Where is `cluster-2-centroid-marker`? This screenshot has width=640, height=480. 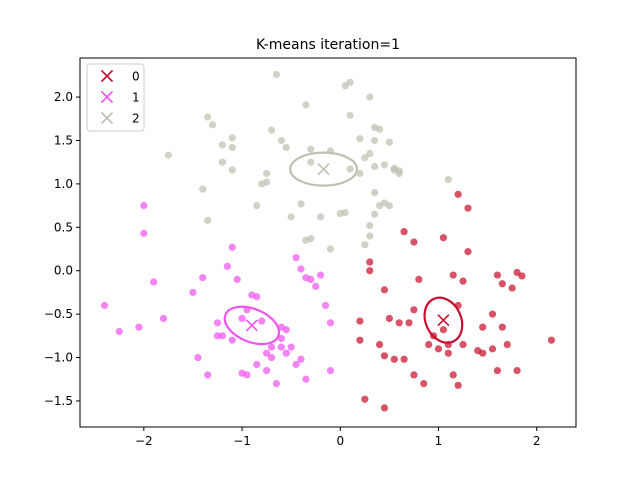 cluster-2-centroid-marker is located at coordinates (323, 169).